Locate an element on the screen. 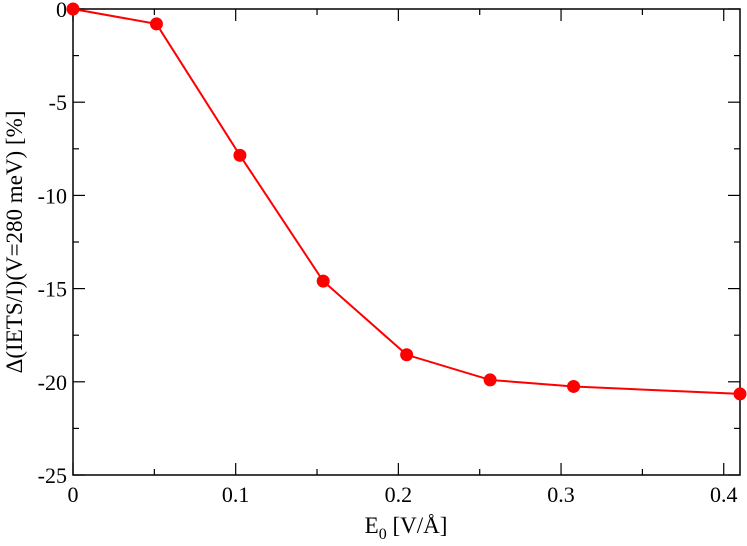 The width and height of the screenshot is (747, 546). y-tick-label: 0 is located at coordinates (61, 11).